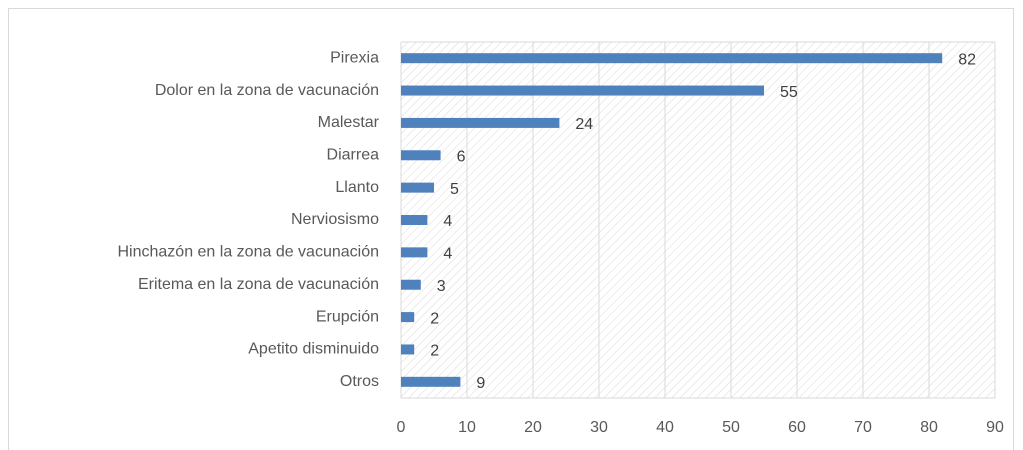 Image resolution: width=1023 pixels, height=450 pixels. Describe the element at coordinates (533, 427) in the screenshot. I see `x-tick-label: 20` at that location.